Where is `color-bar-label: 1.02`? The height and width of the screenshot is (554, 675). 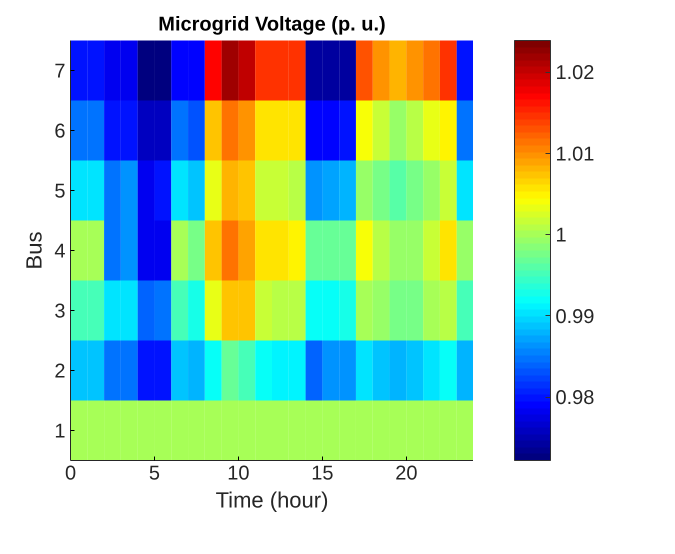 color-bar-label: 1.02 is located at coordinates (575, 73).